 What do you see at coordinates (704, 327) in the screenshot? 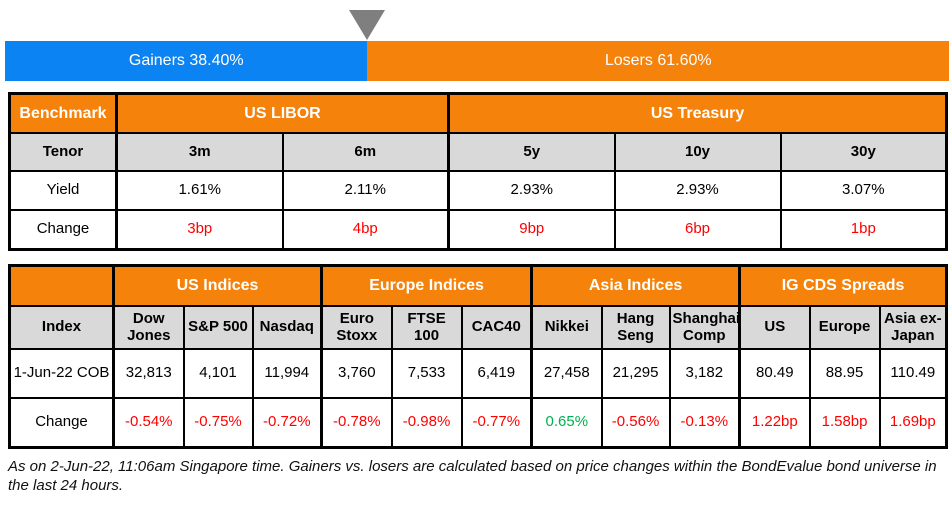
I see `index-header-cell: Shanghai Comp` at bounding box center [704, 327].